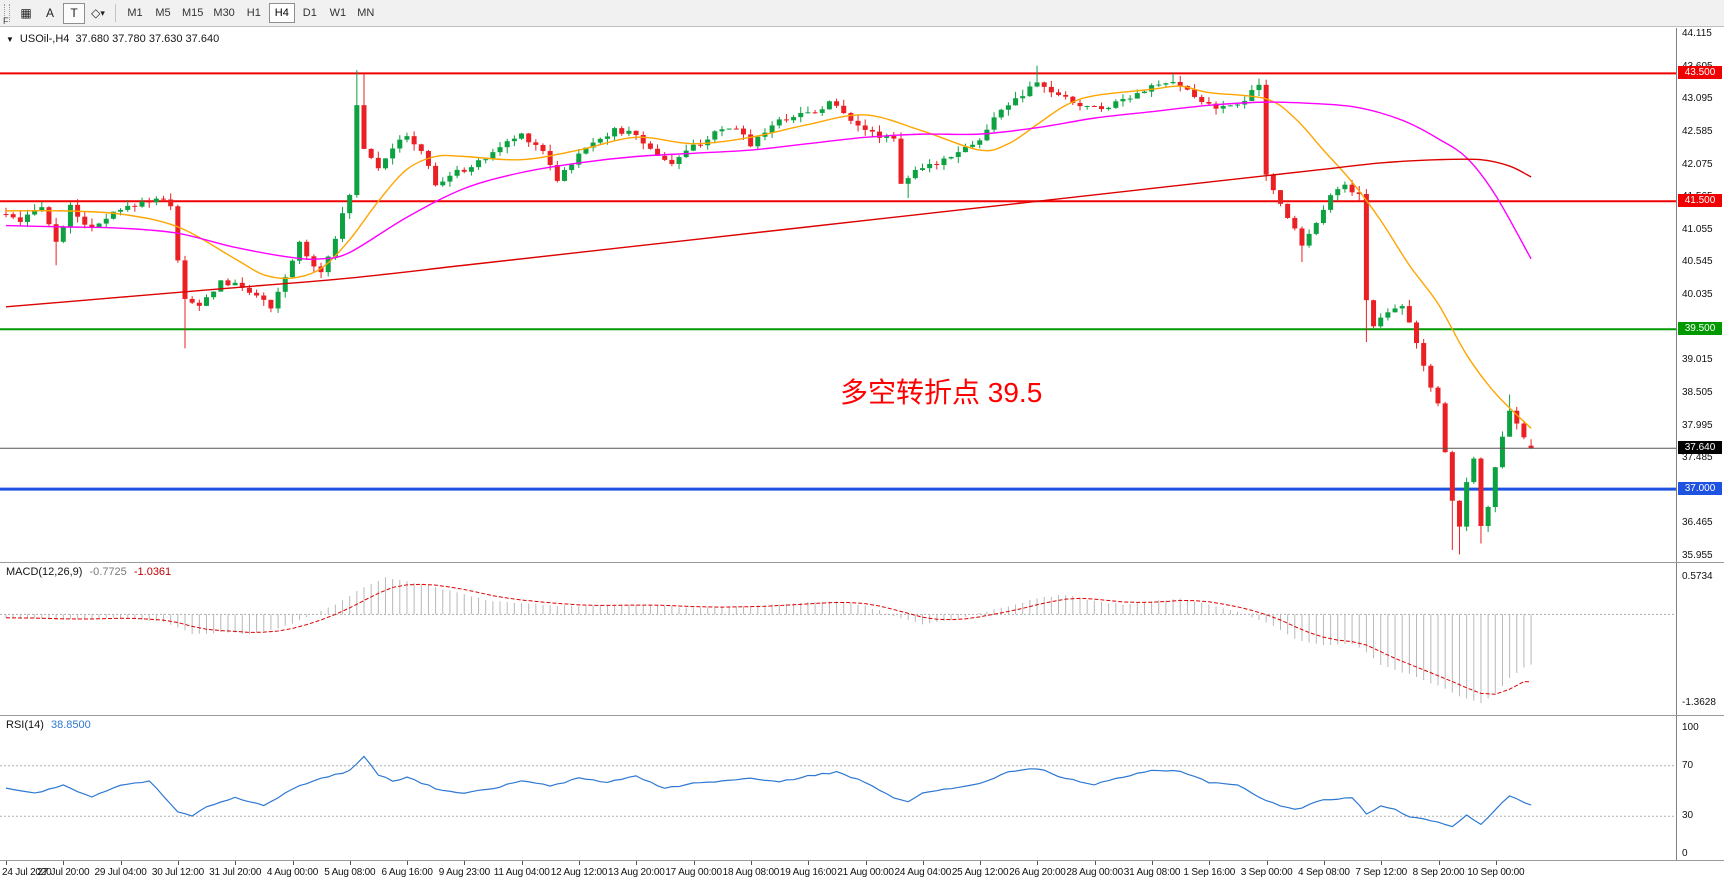 This screenshot has height=895, width=1724. What do you see at coordinates (1700, 788) in the screenshot?
I see `rsi-scale: 100 70 30 0` at bounding box center [1700, 788].